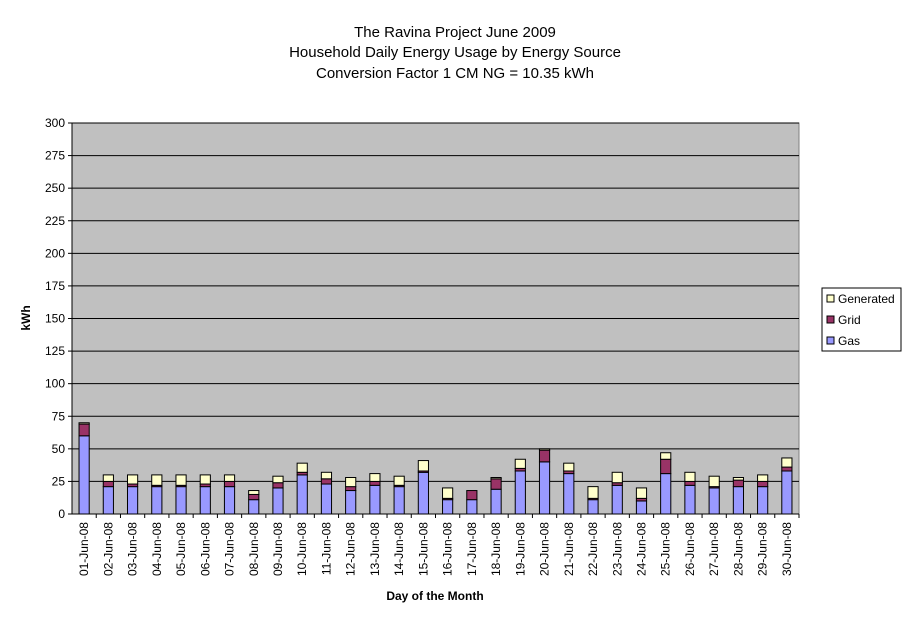  What do you see at coordinates (496, 549) in the screenshot?
I see `x-tick-label: 18-Jun-08` at bounding box center [496, 549].